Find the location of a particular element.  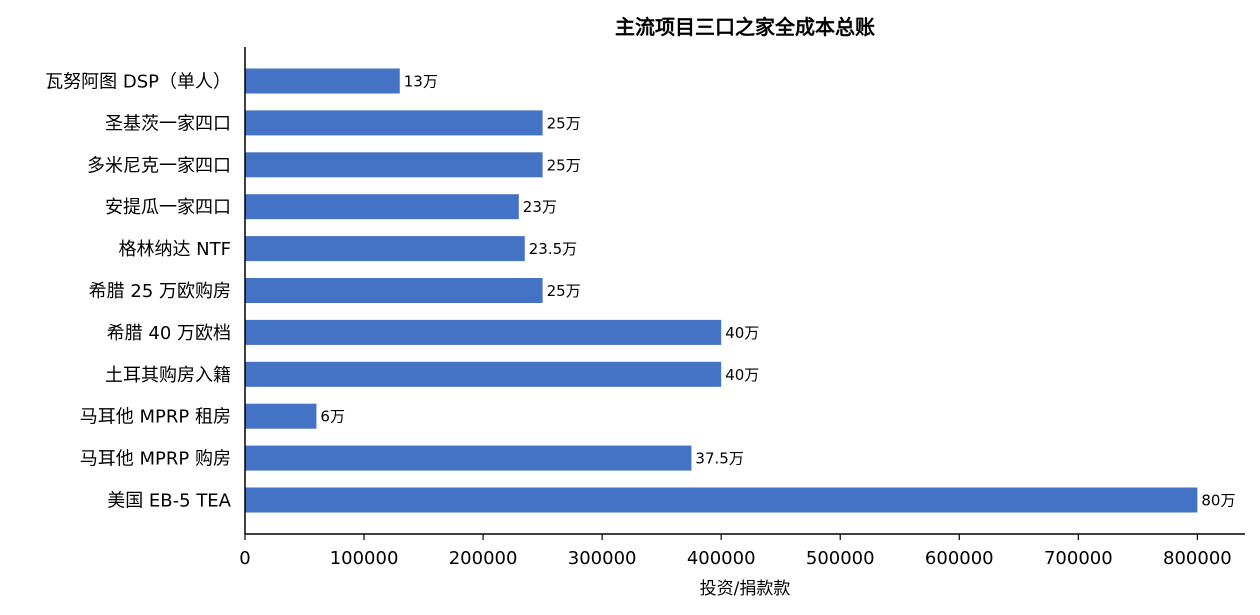

x-tick-label: 200000 is located at coordinates (483, 558).